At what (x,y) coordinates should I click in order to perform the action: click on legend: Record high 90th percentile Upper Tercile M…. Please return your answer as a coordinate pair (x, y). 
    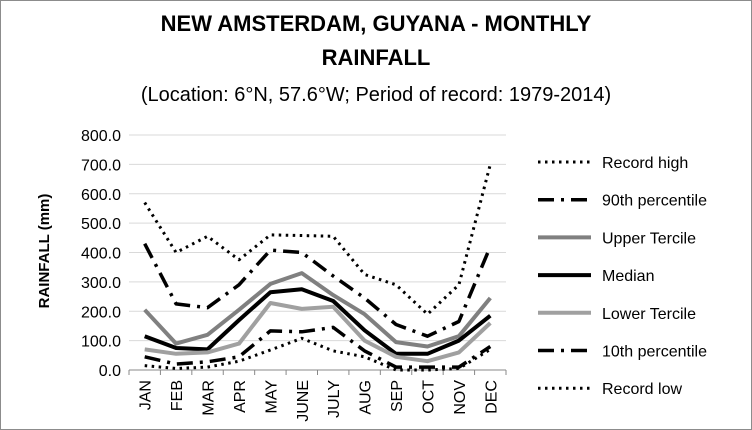
    Looking at the image, I should click on (622, 276).